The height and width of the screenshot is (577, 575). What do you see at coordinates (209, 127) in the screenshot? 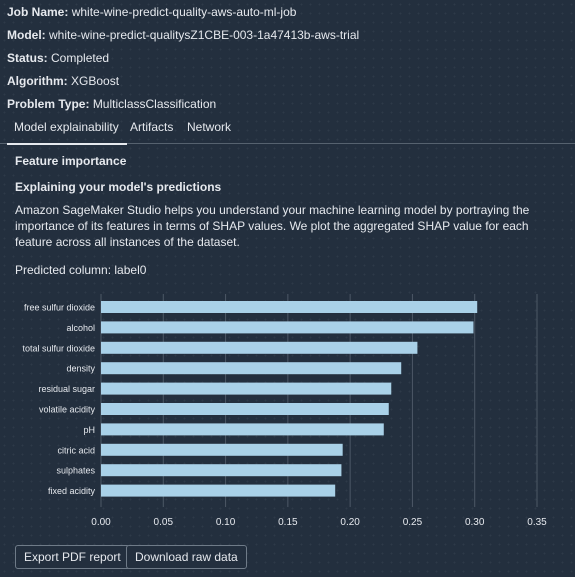
I see `tab-network: Network` at bounding box center [209, 127].